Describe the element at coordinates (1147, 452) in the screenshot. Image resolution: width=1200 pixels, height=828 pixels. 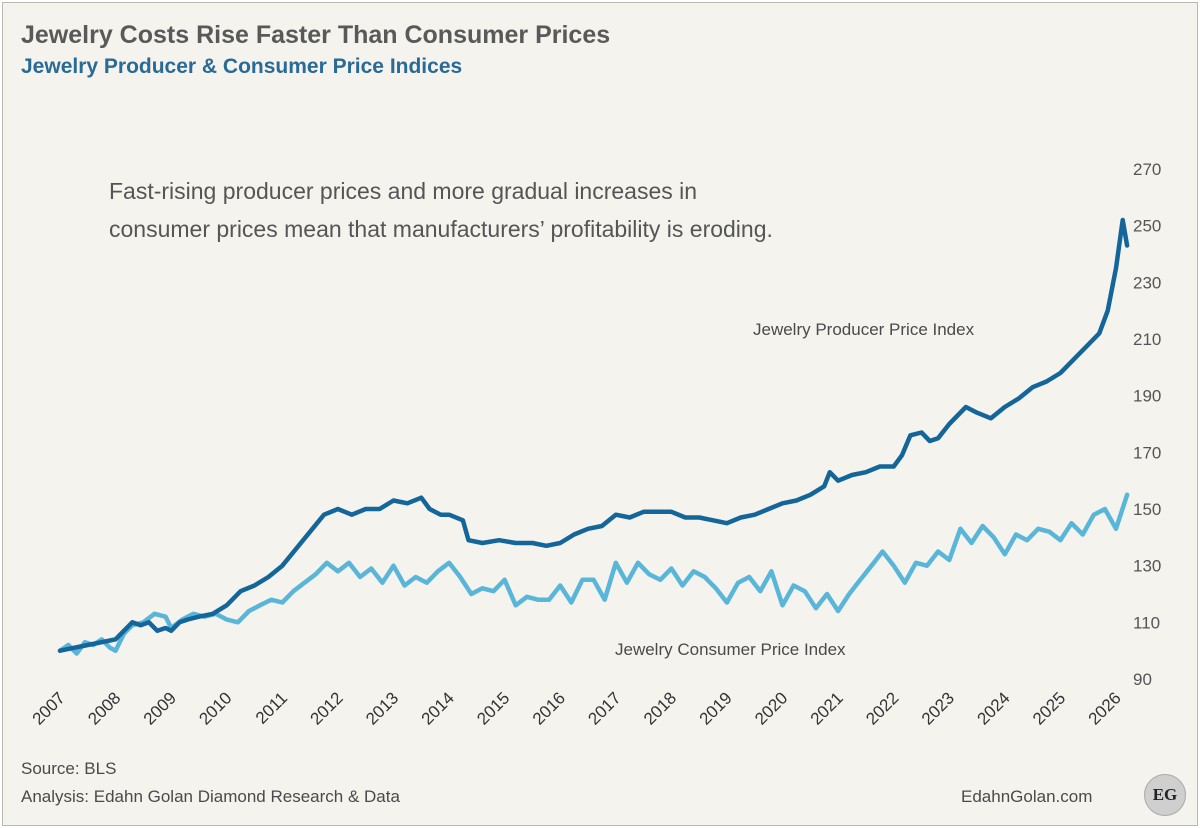
I see `y-tick-label: 170` at that location.